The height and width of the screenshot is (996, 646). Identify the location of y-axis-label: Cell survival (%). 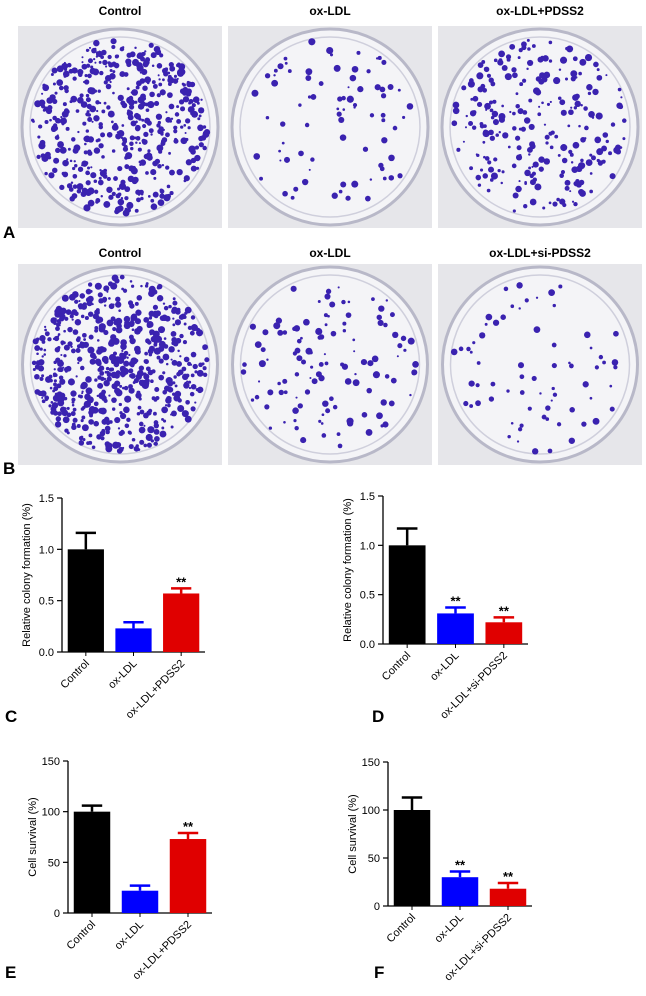
(353, 833).